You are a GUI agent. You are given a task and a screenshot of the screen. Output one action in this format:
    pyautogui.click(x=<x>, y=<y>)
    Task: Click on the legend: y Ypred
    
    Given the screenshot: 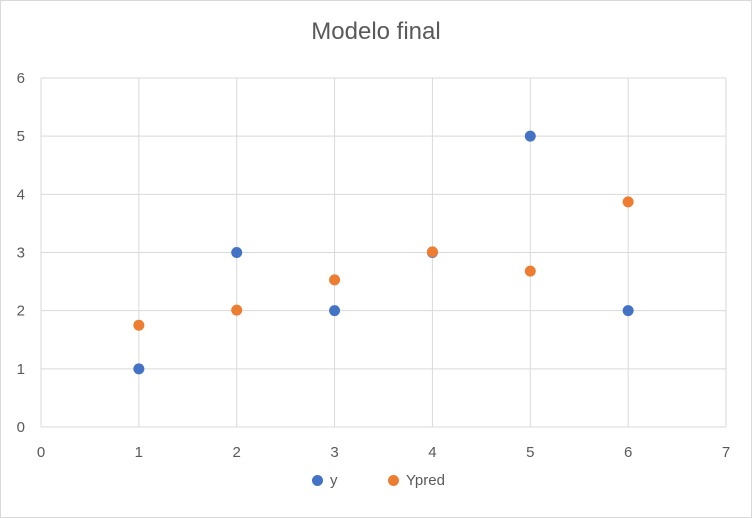 What is the action you would take?
    pyautogui.click(x=376, y=482)
    